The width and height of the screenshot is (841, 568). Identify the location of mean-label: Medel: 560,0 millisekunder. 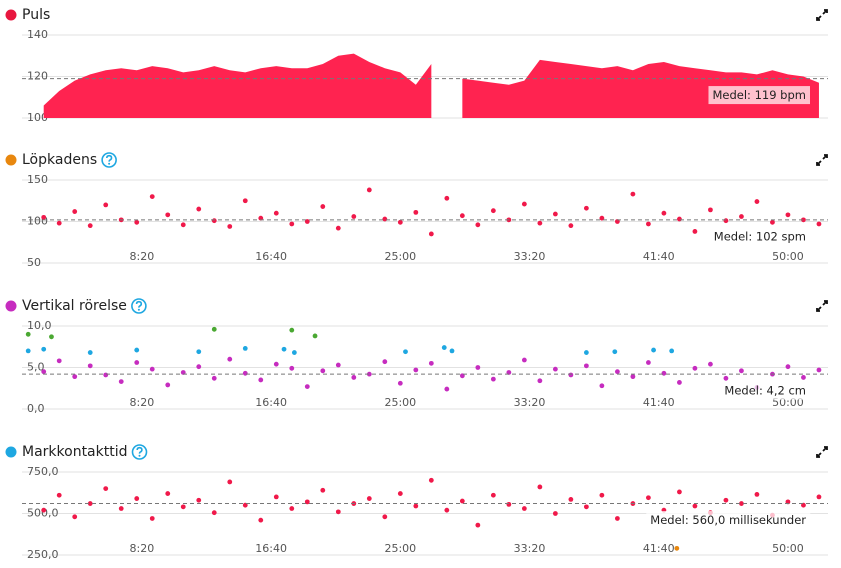
(728, 520).